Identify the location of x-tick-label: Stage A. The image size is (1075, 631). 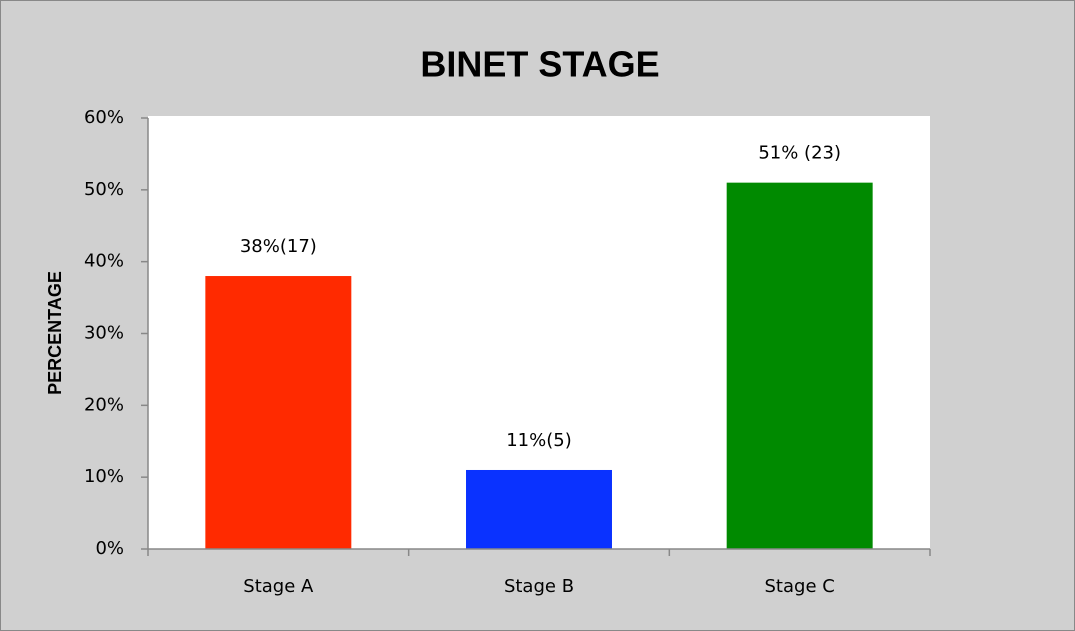
(278, 586).